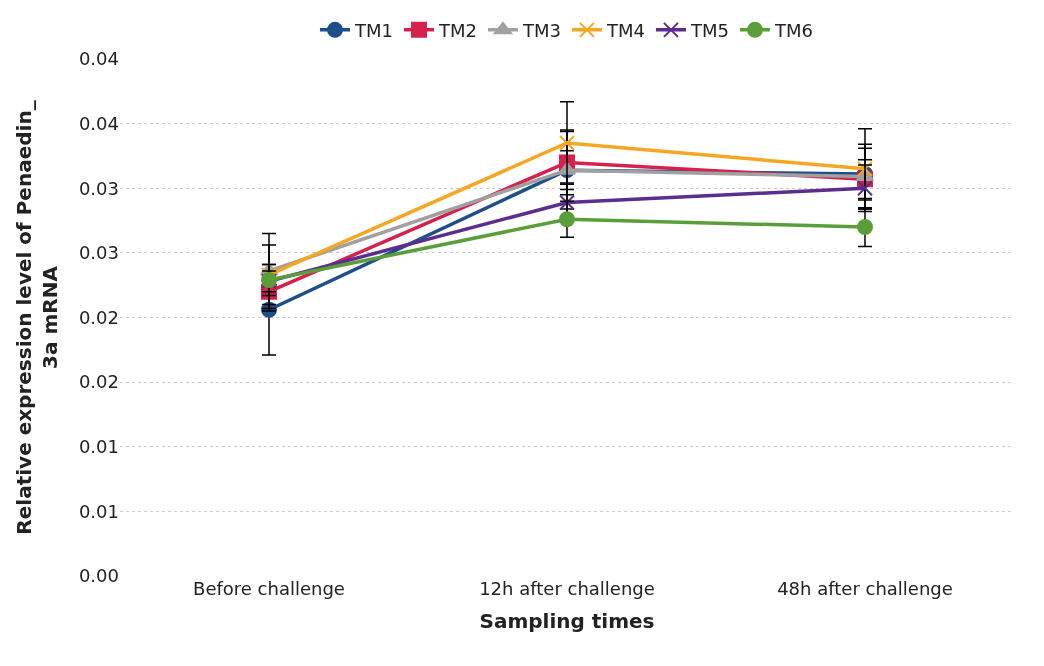  Describe the element at coordinates (457, 30) in the screenshot. I see `legend-label: TM2` at that location.